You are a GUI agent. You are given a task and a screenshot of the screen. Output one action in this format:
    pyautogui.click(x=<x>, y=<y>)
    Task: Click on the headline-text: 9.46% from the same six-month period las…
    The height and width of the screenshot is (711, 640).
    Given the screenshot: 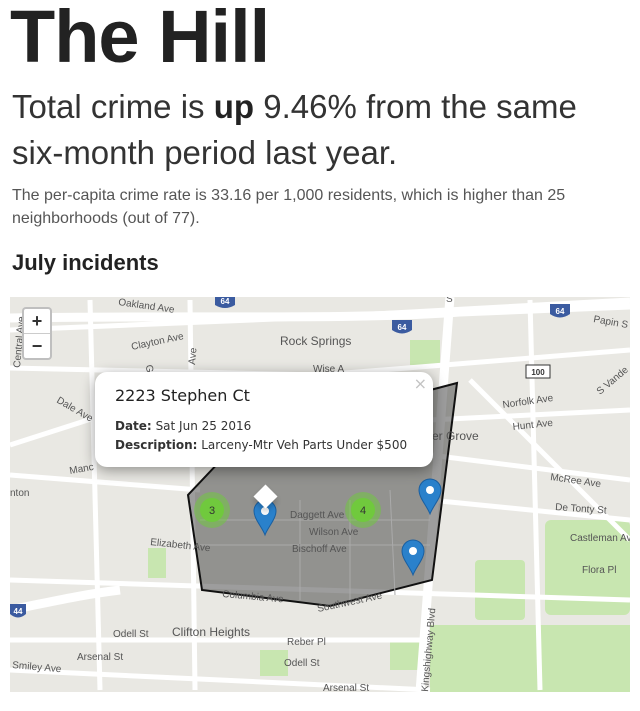 What is the action you would take?
    pyautogui.click(x=299, y=129)
    